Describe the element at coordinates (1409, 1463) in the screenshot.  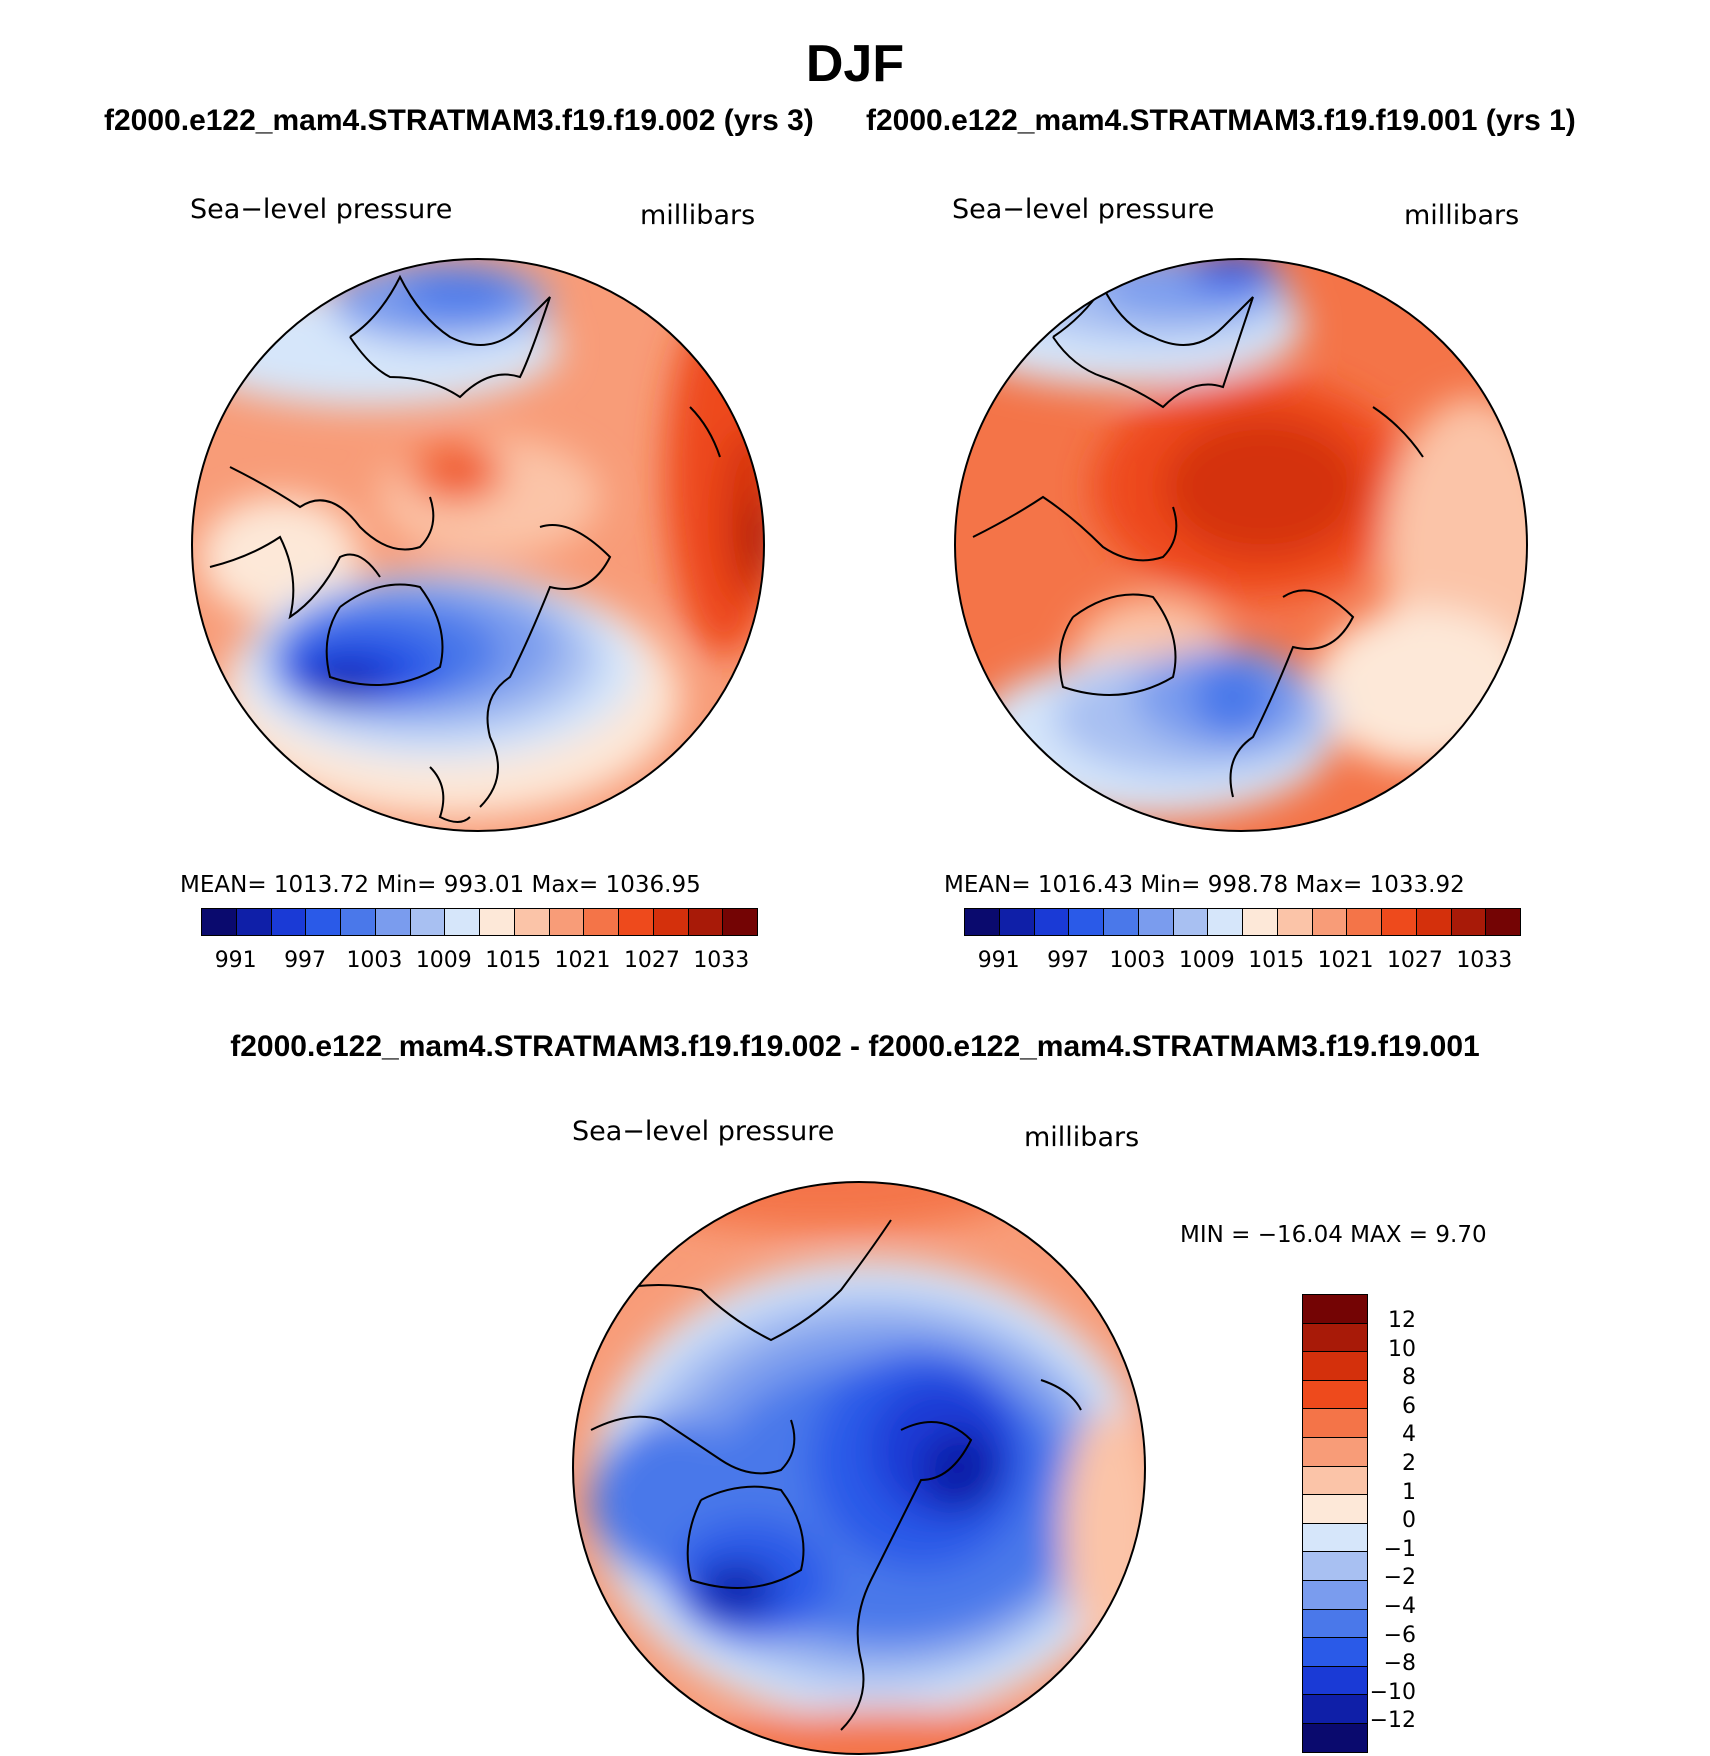
I see `diff-colorbar-tick-label: 2` at that location.